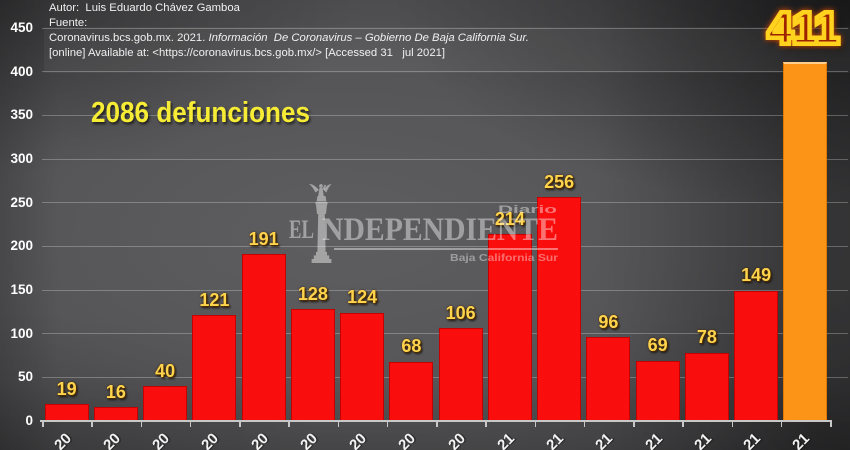 The image size is (850, 450). I want to click on svg-text: EL, so click(301, 229).